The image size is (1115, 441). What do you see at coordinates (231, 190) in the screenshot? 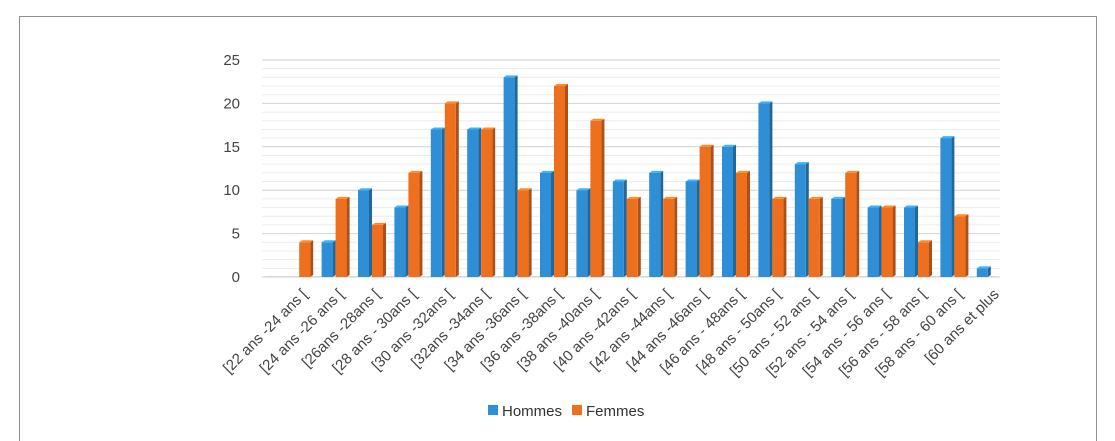
I see `y-tick-label: 10` at bounding box center [231, 190].